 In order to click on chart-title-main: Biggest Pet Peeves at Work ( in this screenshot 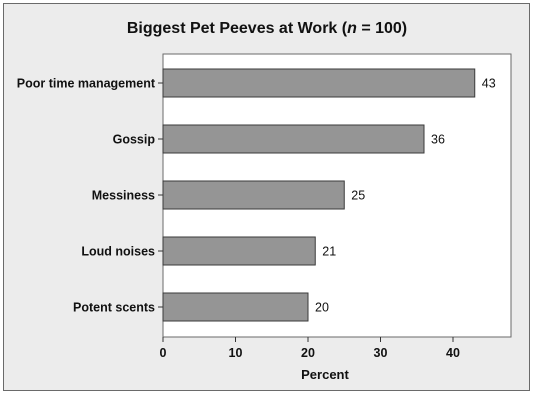, I will do `click(237, 28)`.